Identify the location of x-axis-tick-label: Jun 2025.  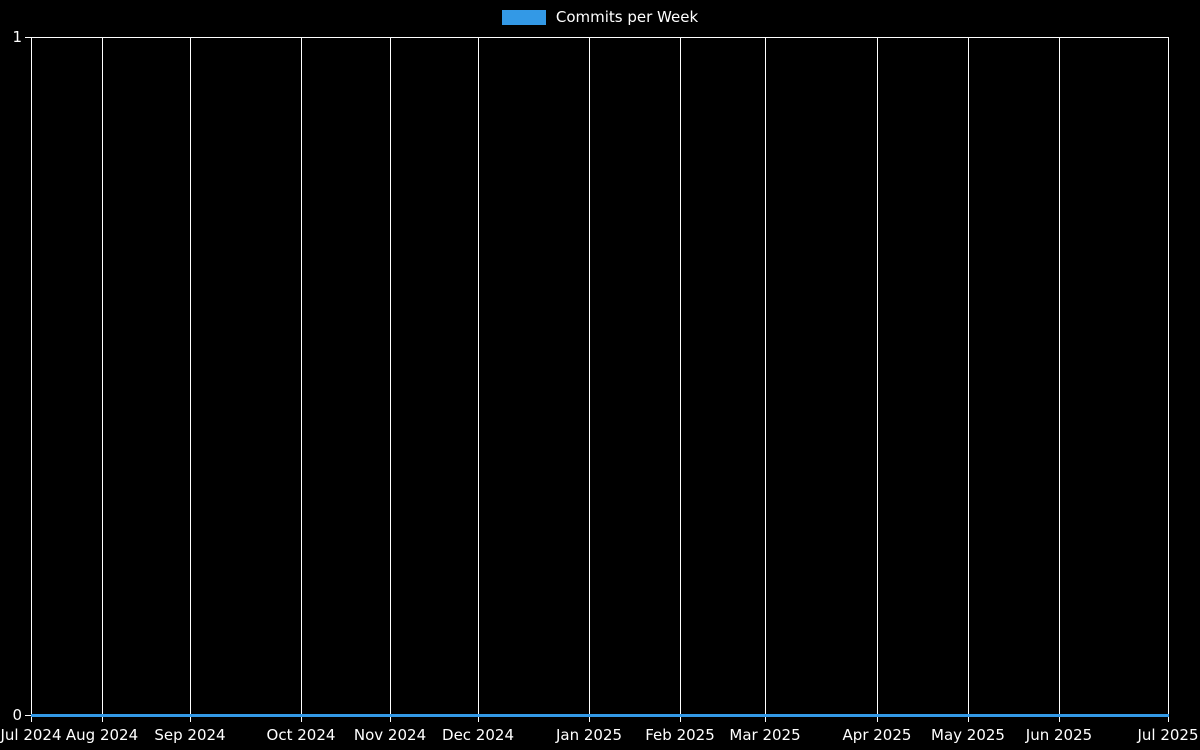
(1059, 735).